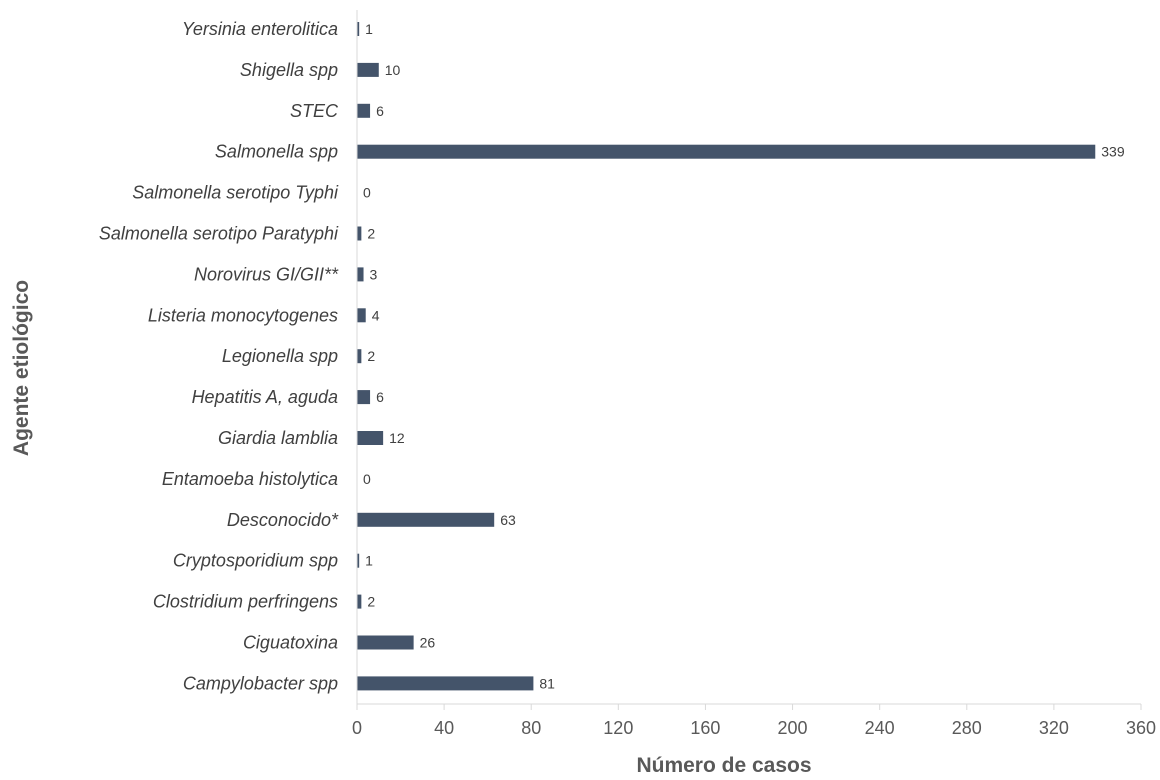 Image resolution: width=1160 pixels, height=780 pixels. Describe the element at coordinates (397, 438) in the screenshot. I see `value-label: 12` at that location.